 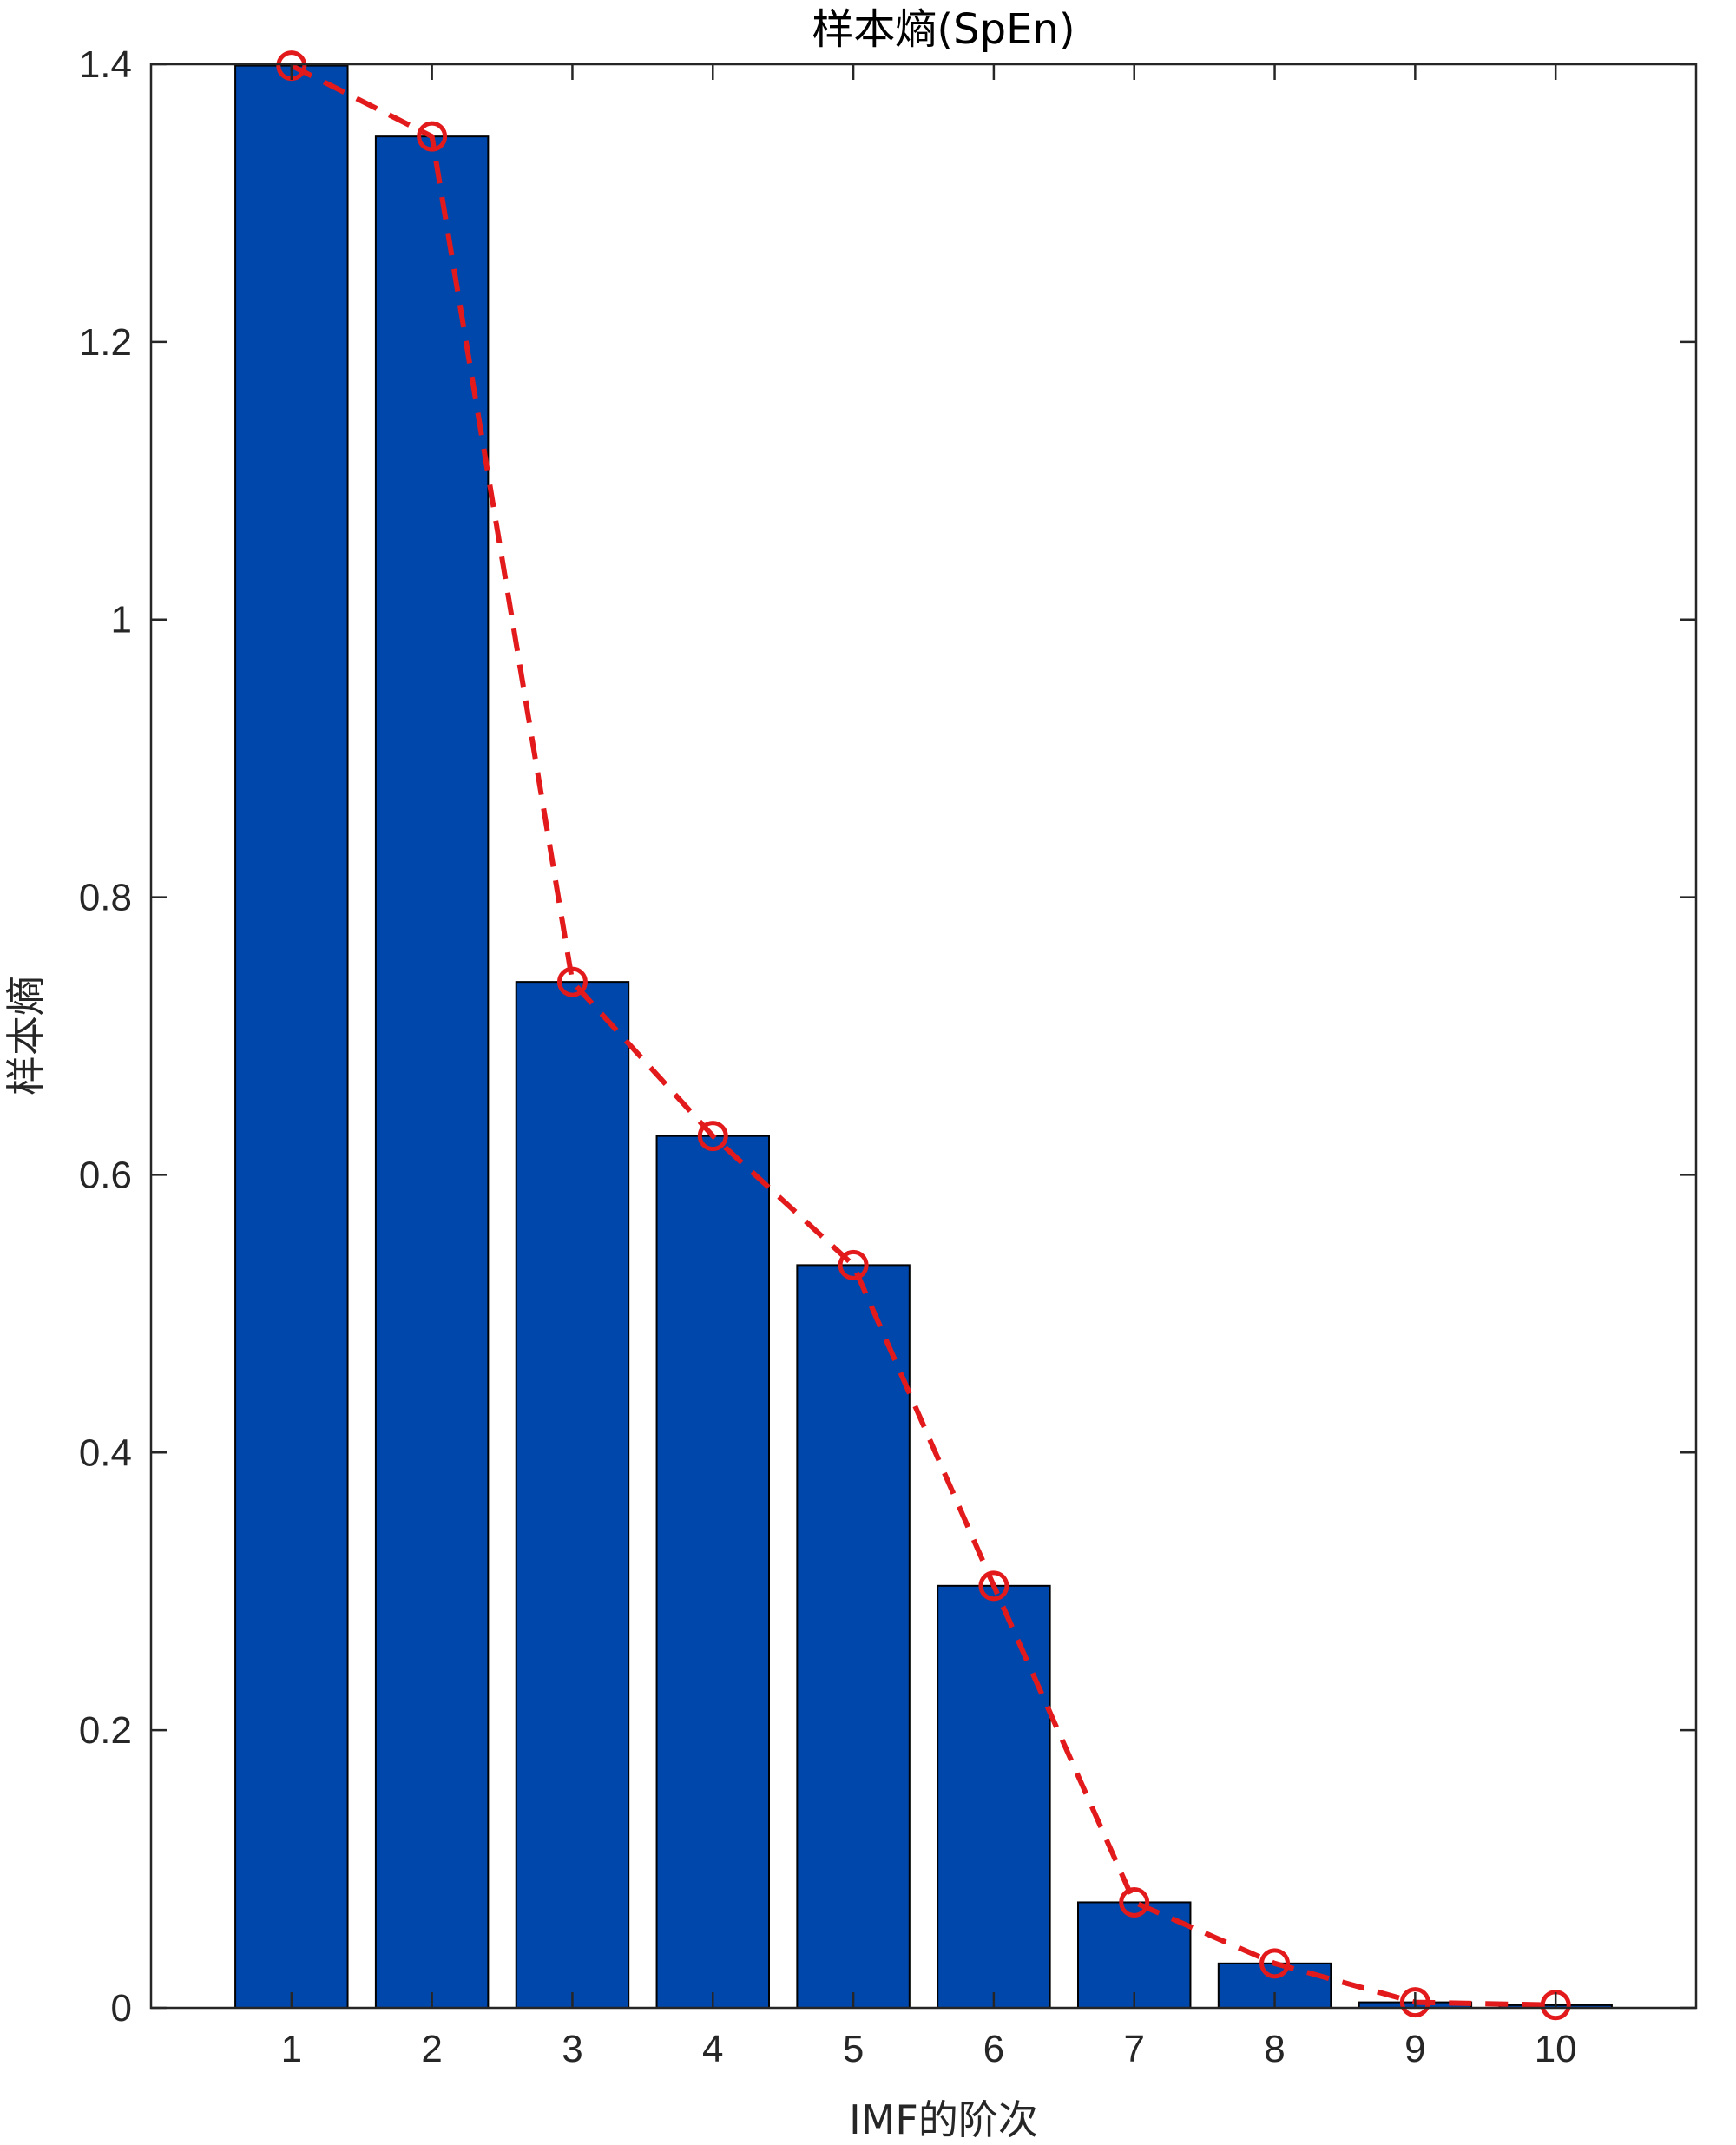 What do you see at coordinates (291, 2049) in the screenshot?
I see `x-tick-label: 1` at bounding box center [291, 2049].